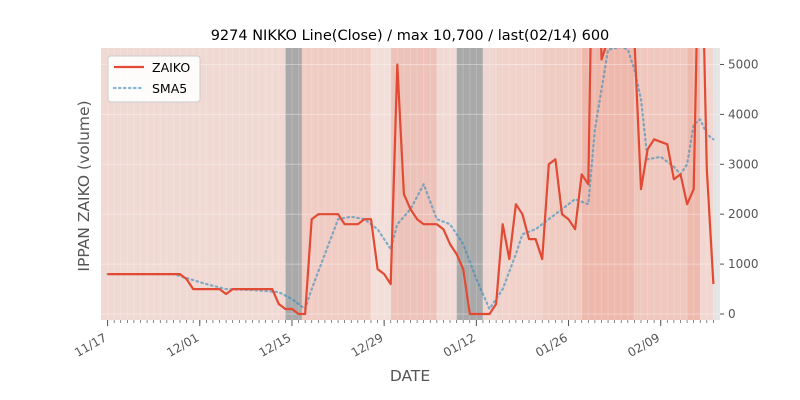 The width and height of the screenshot is (800, 400). What do you see at coordinates (743, 114) in the screenshot?
I see `y-tick-label-4: 4000` at bounding box center [743, 114].